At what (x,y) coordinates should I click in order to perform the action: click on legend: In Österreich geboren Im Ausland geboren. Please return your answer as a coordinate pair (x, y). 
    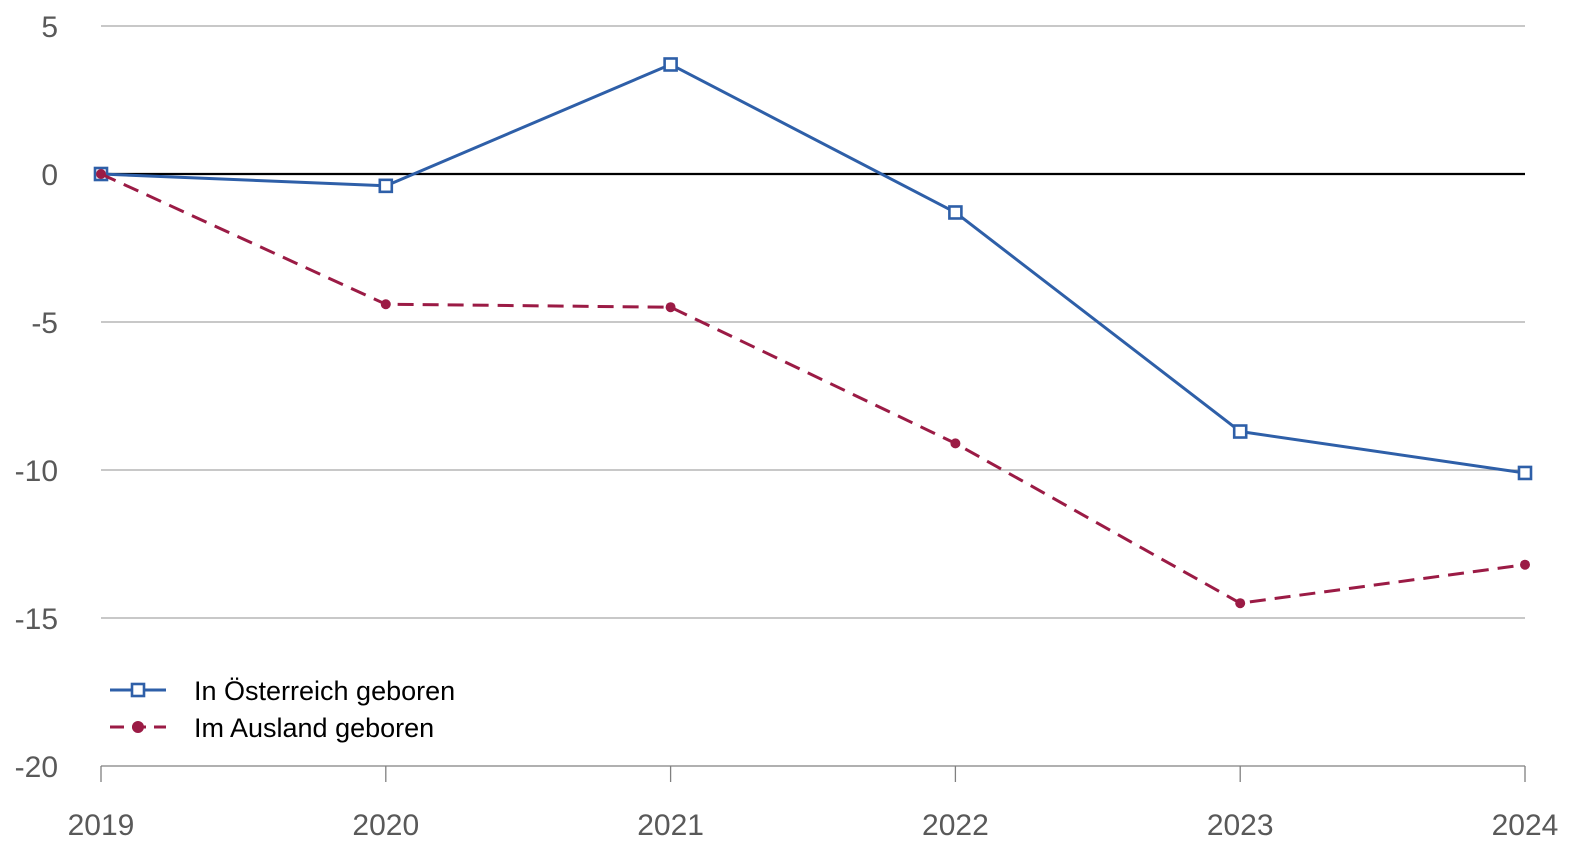
    Looking at the image, I should click on (282, 709).